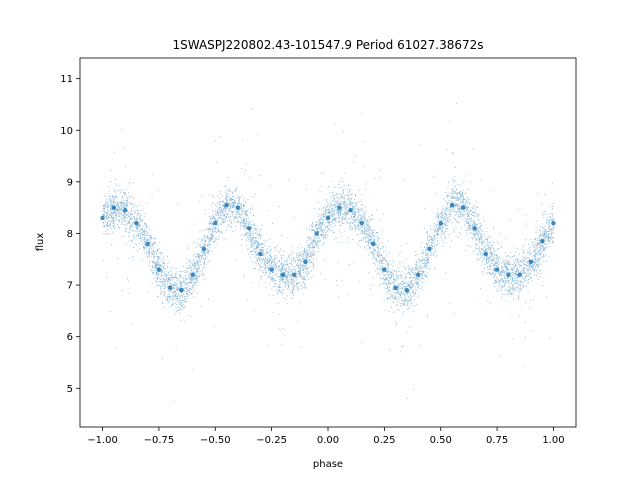  Describe the element at coordinates (66, 79) in the screenshot. I see `y-tick-label: 11` at that location.